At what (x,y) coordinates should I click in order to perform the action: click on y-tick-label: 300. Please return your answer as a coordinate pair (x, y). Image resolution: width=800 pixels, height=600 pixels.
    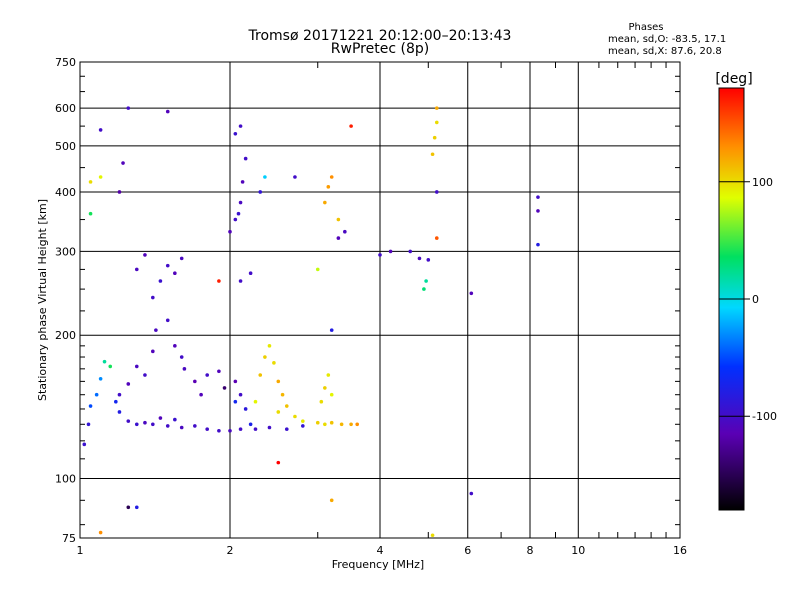
    Looking at the image, I should click on (65, 251).